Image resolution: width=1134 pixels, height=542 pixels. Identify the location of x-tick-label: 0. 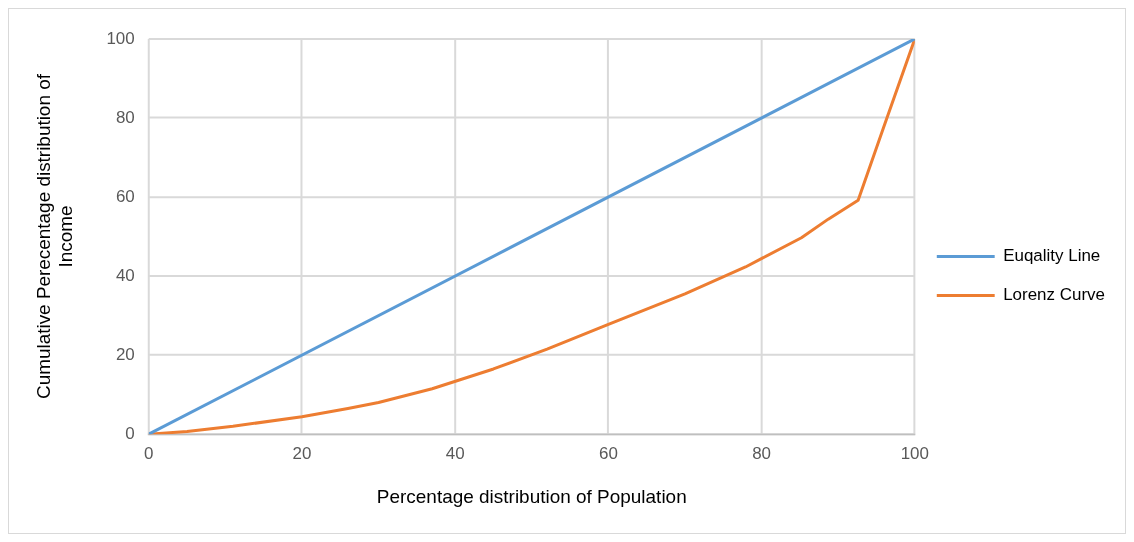
(149, 453).